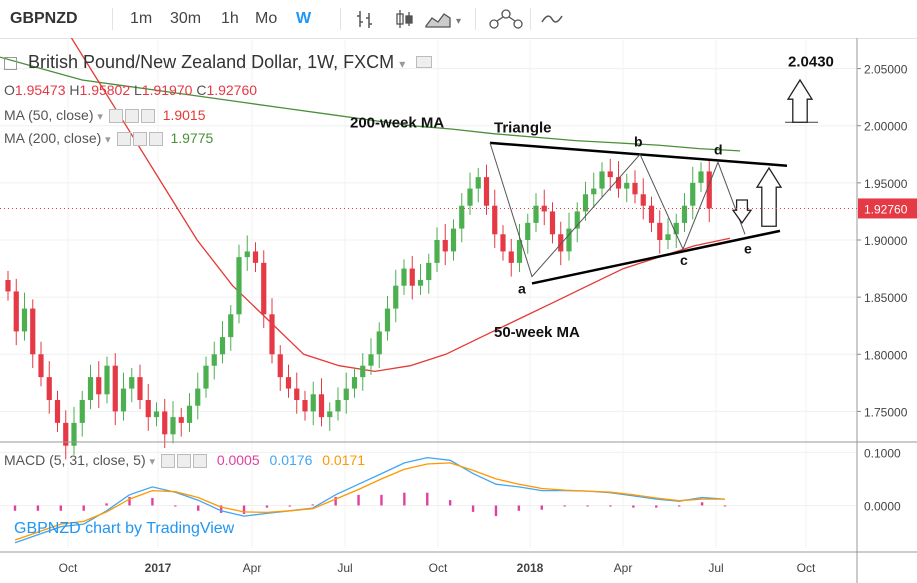 The width and height of the screenshot is (917, 583). What do you see at coordinates (404, 19) in the screenshot?
I see `candles-icon` at bounding box center [404, 19].